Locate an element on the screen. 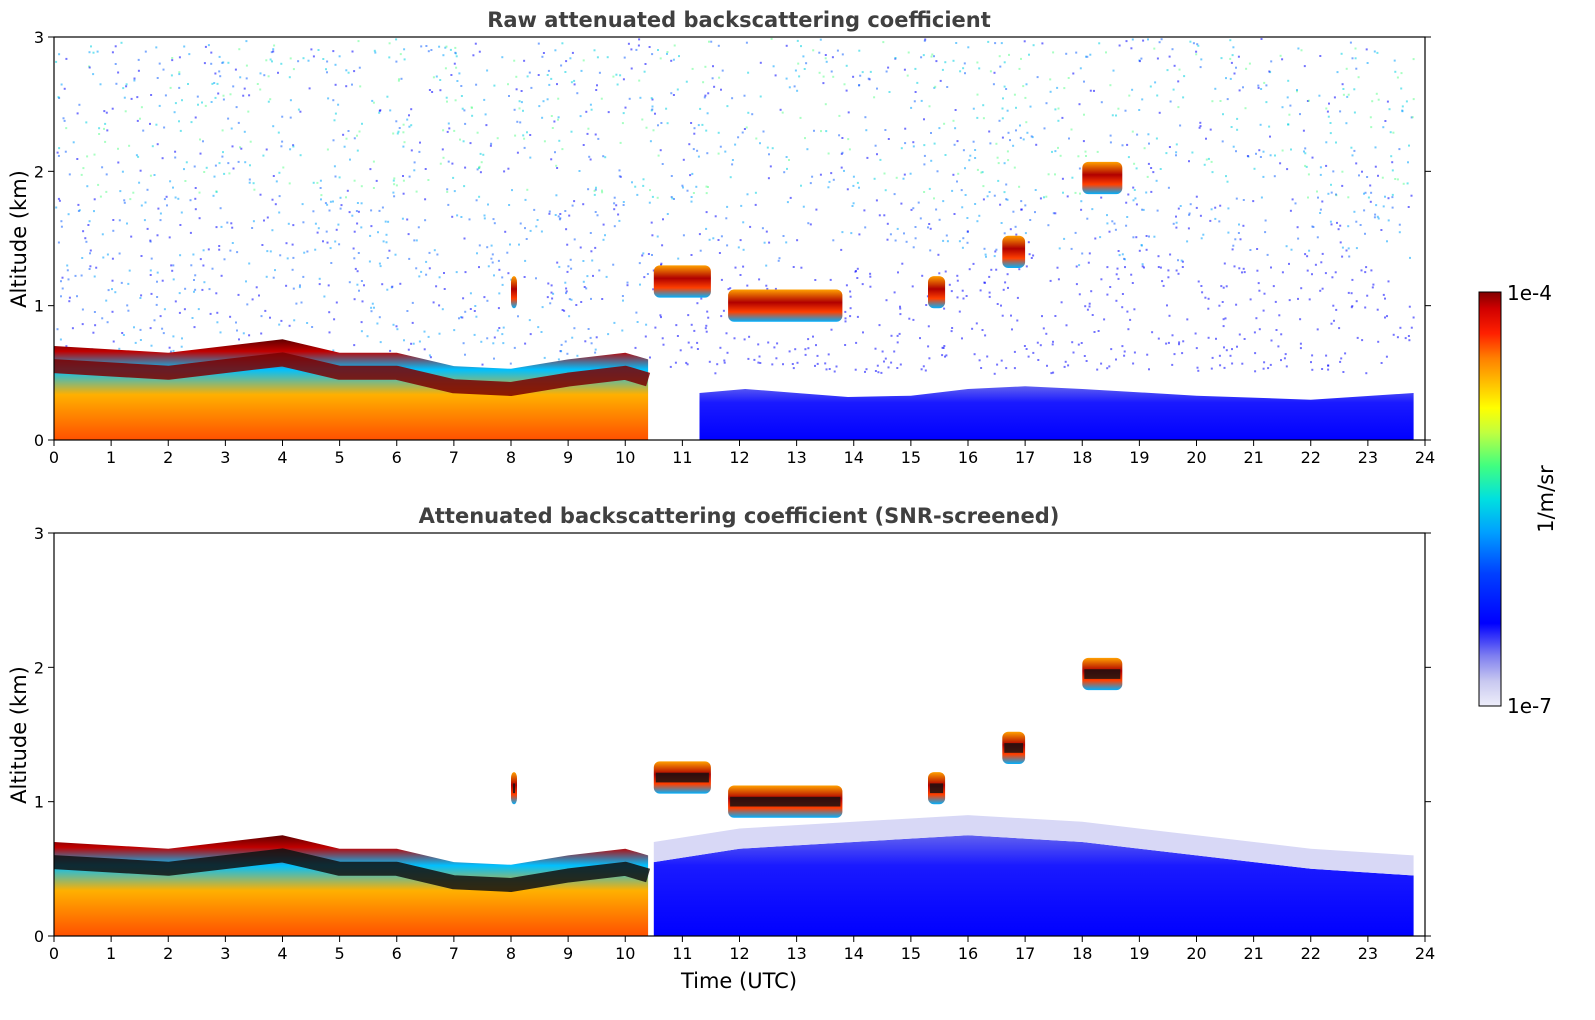  x-tick-label: 4 is located at coordinates (282, 953).